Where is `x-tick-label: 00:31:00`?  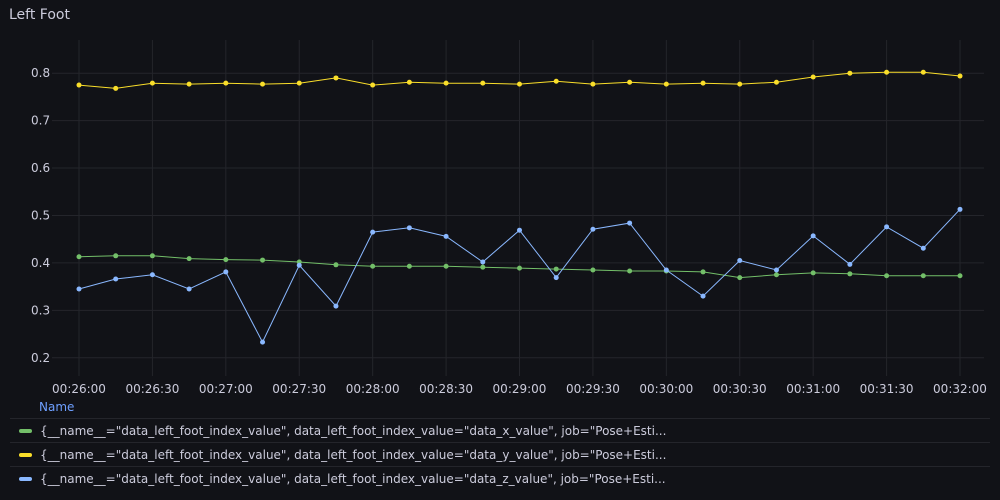 x-tick-label: 00:31:00 is located at coordinates (813, 389).